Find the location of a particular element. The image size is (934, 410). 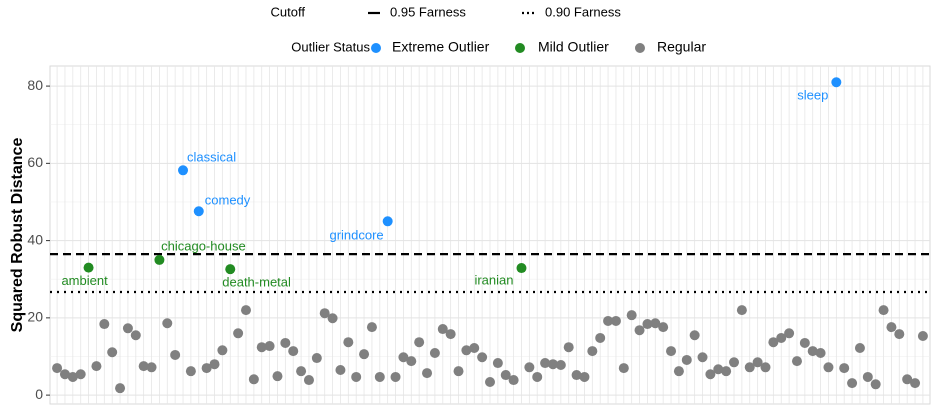

point-label: sleep is located at coordinates (812, 95).